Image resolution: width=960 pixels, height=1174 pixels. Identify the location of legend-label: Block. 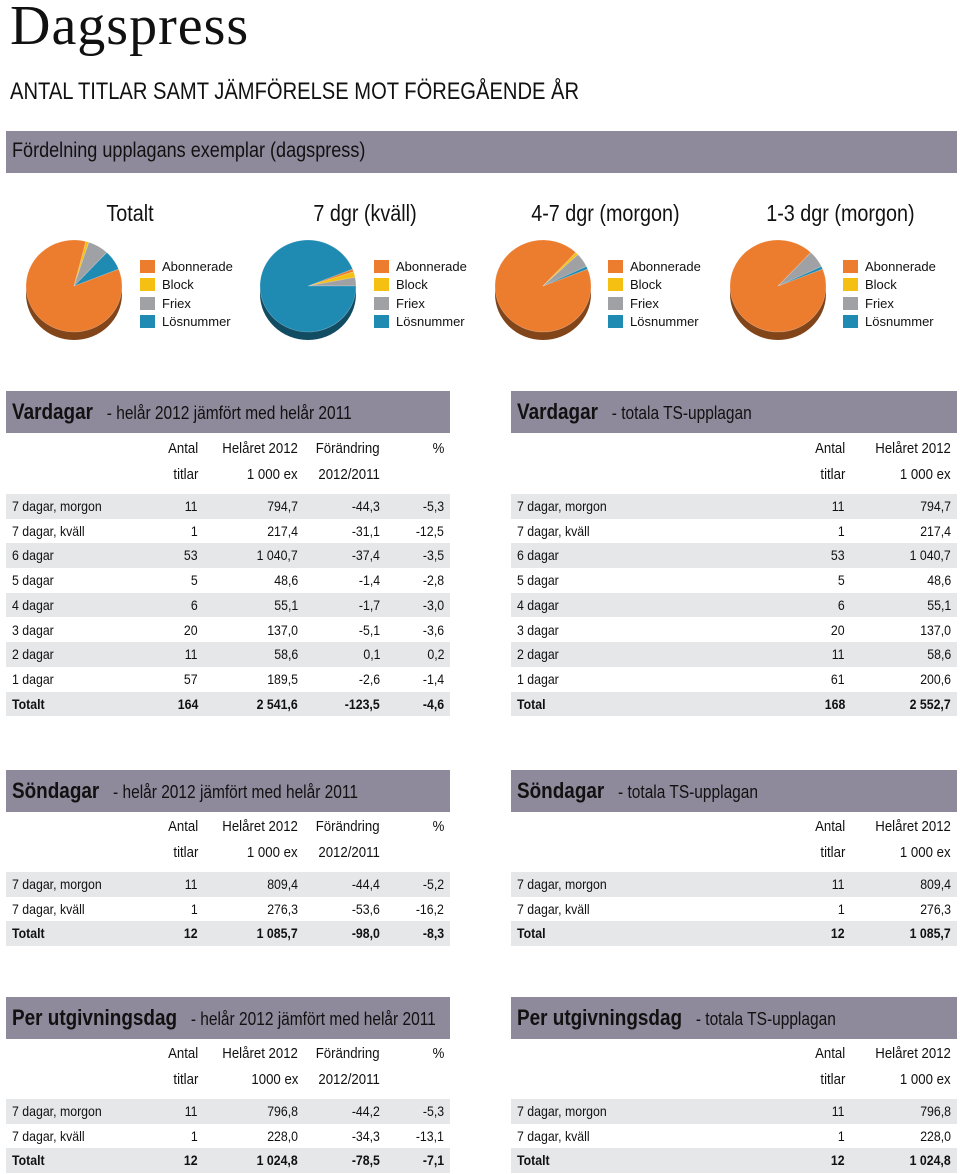
(646, 285).